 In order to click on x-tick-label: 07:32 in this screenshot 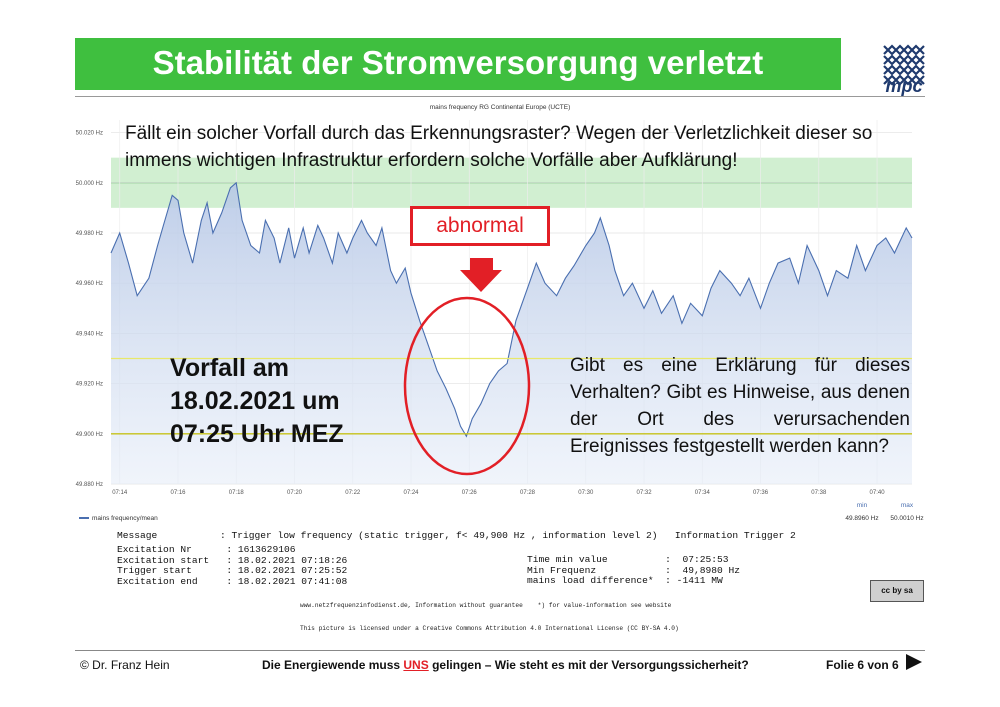, I will do `click(645, 493)`.